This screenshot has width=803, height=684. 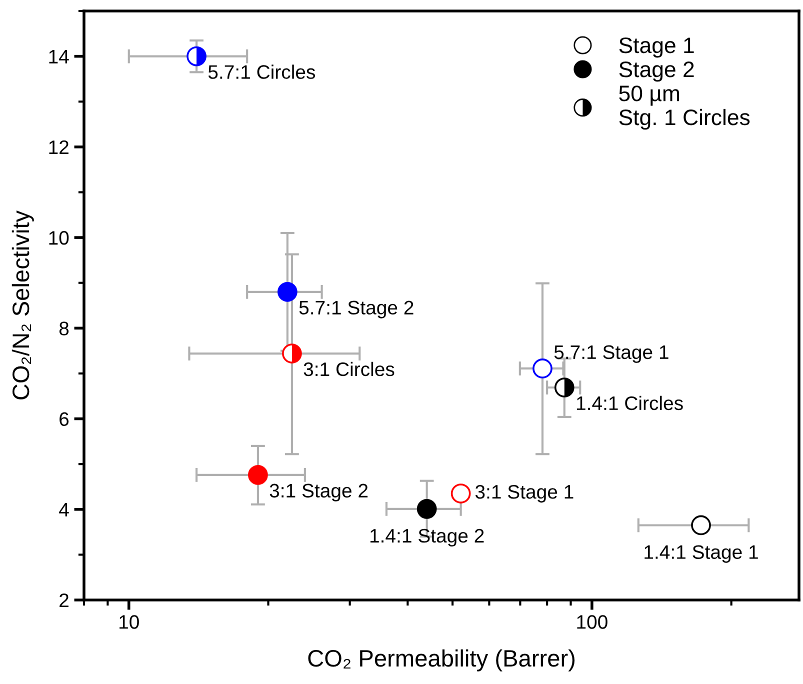 I want to click on y-tick-label: 12, so click(x=58, y=147).